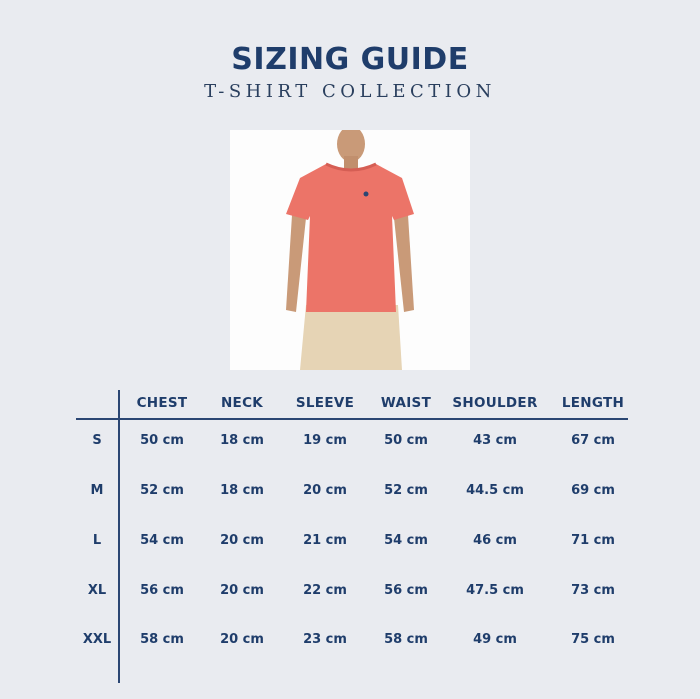 The height and width of the screenshot is (699, 700). What do you see at coordinates (593, 590) in the screenshot?
I see `table-cell: 73 cm` at bounding box center [593, 590].